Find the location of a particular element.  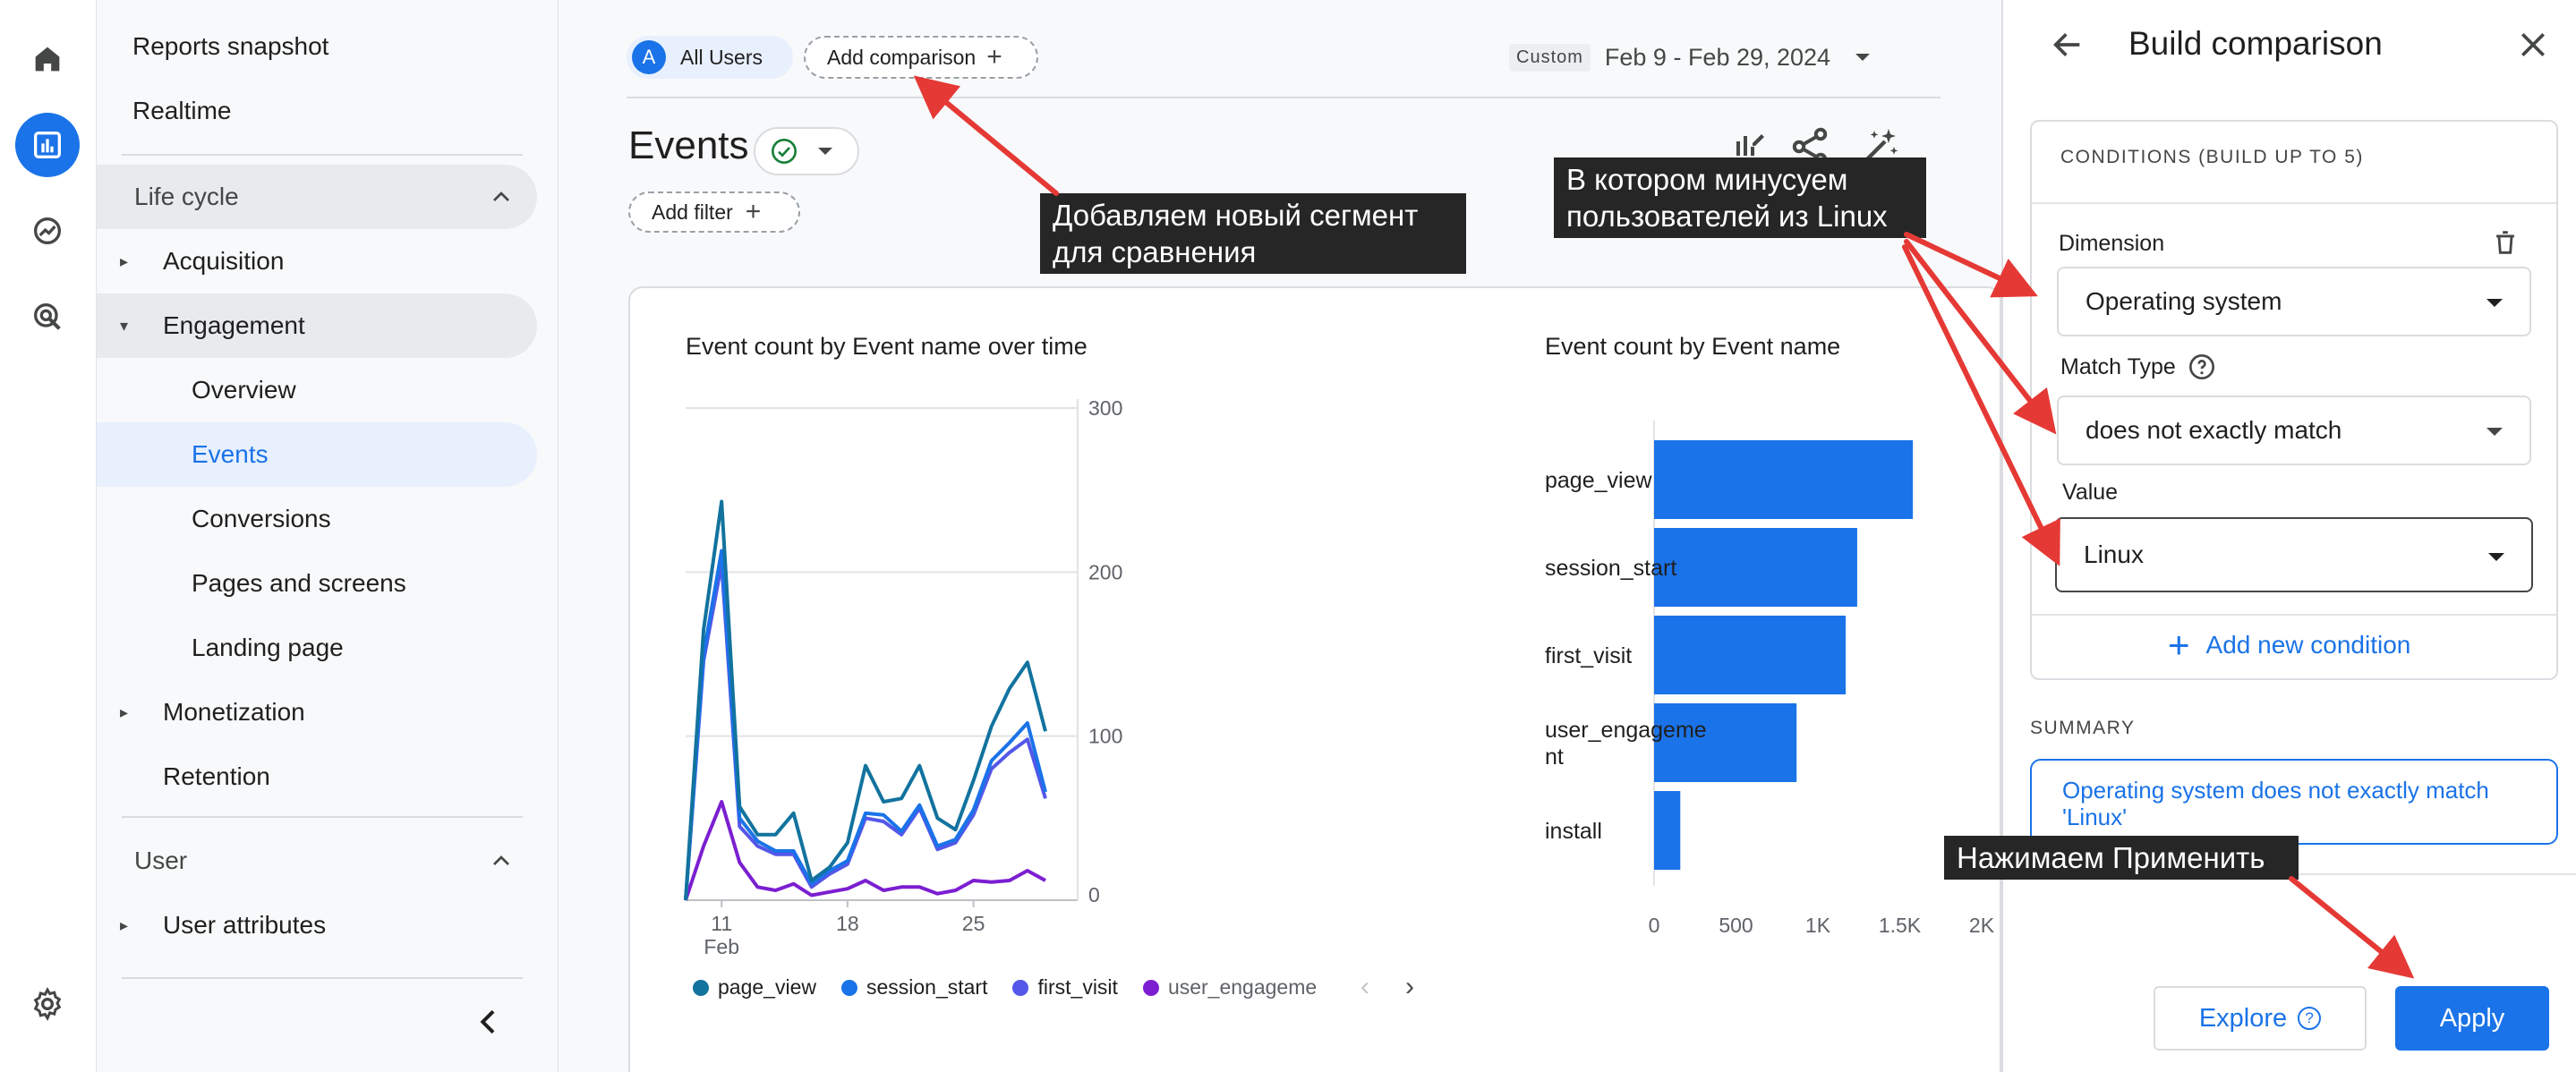

back-arrow-icon is located at coordinates (2068, 45).